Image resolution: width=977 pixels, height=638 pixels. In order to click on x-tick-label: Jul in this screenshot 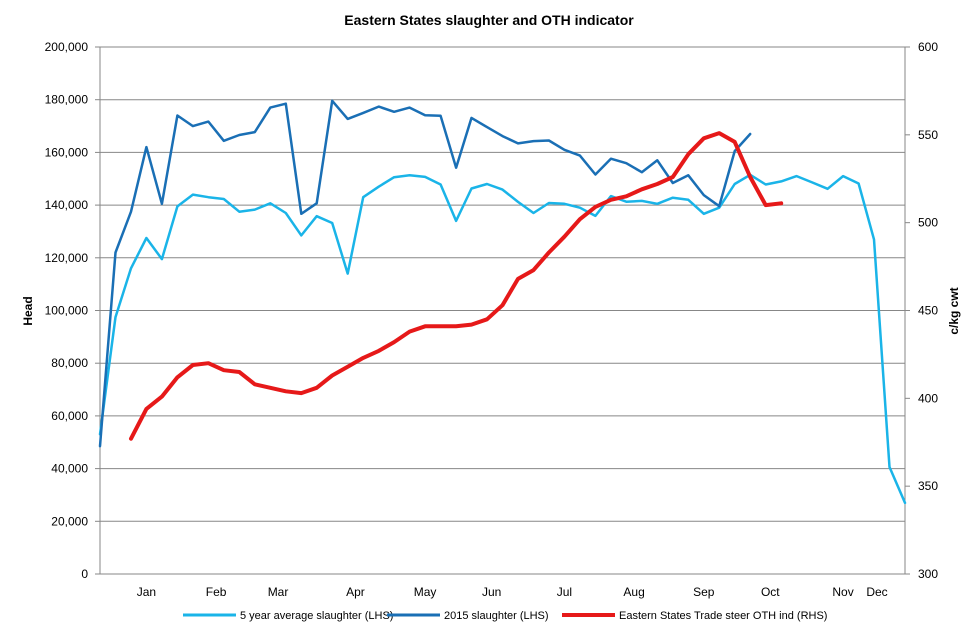, I will do `click(564, 592)`.